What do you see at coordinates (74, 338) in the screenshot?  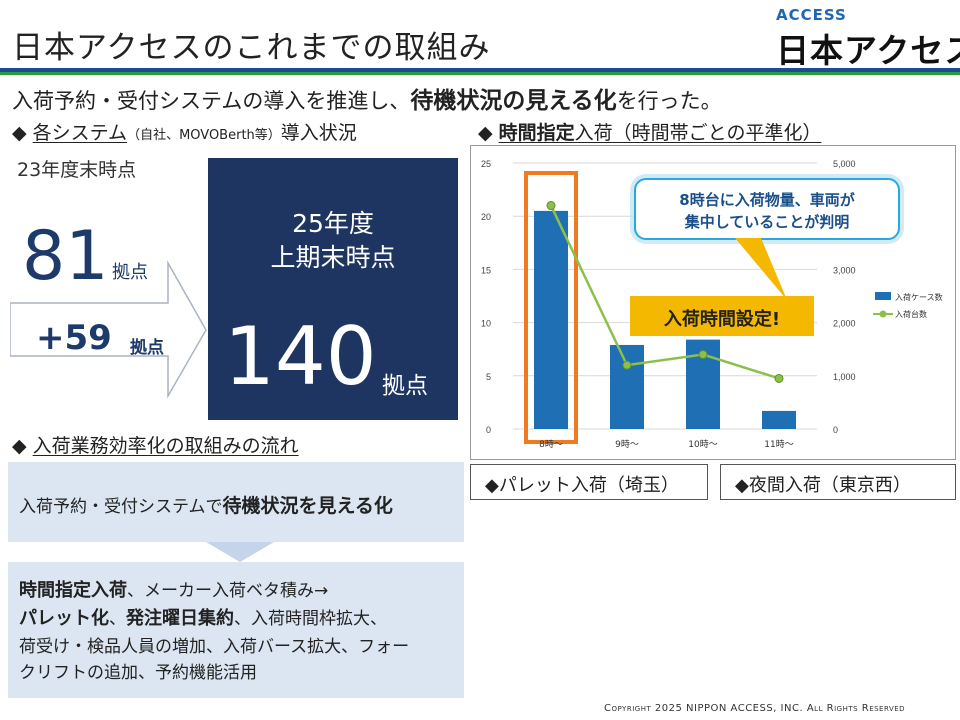 I see `increase-value: +59` at bounding box center [74, 338].